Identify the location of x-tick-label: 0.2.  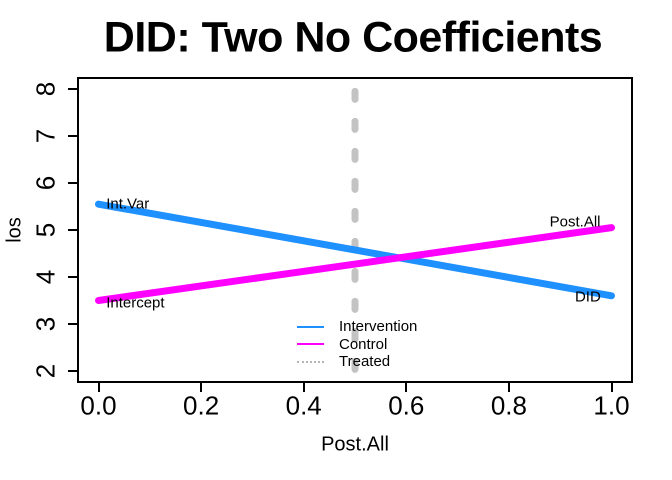
(201, 405).